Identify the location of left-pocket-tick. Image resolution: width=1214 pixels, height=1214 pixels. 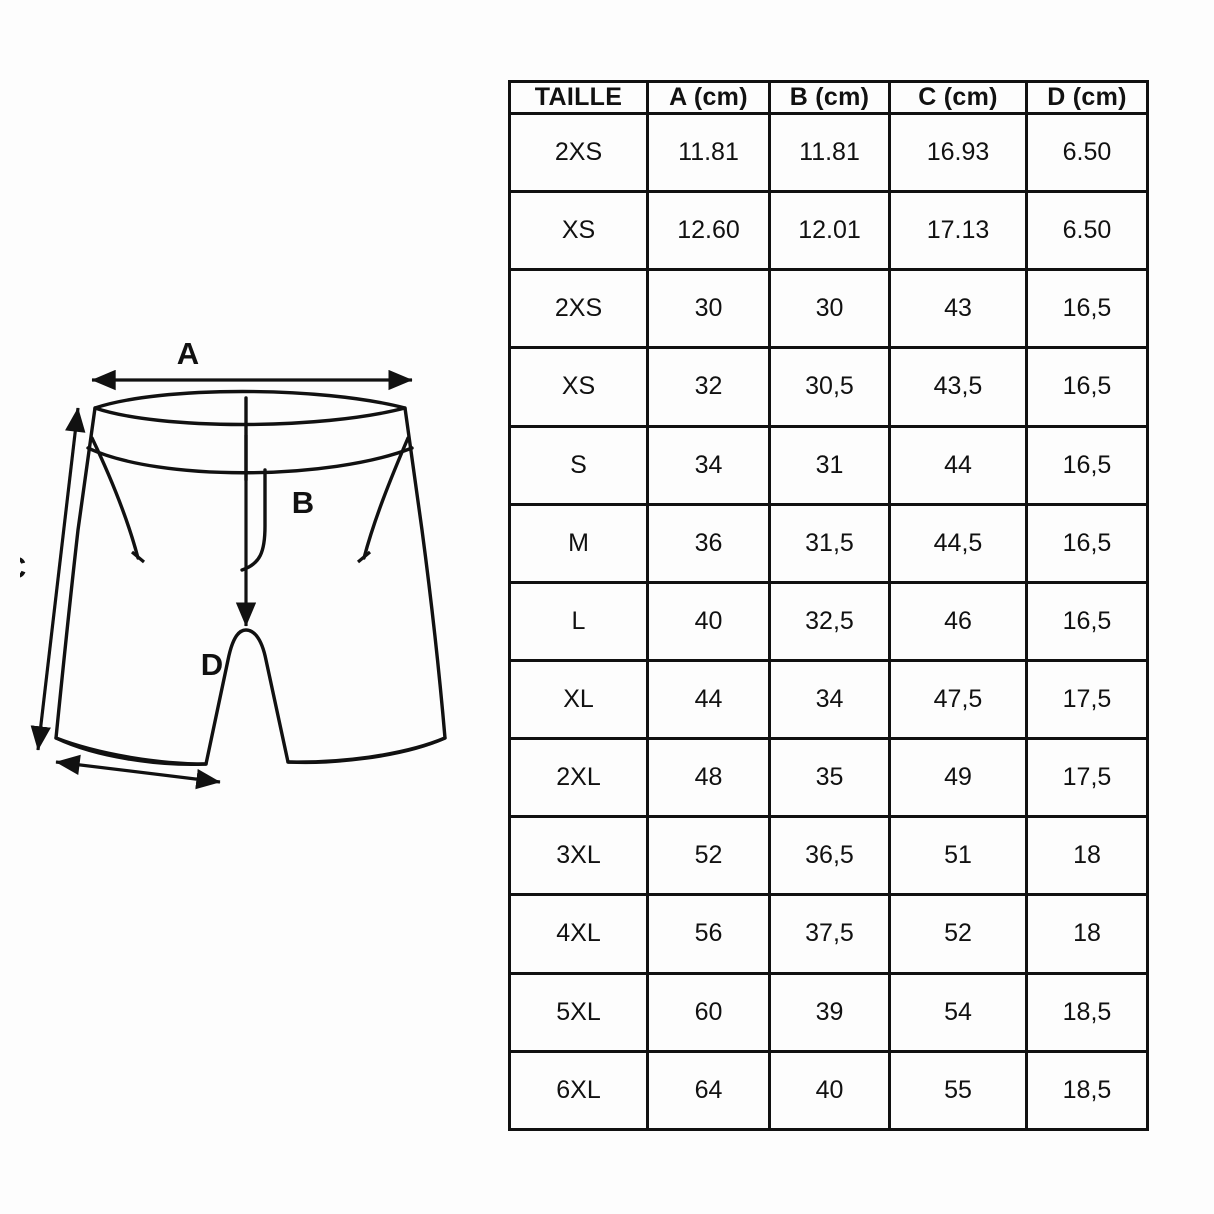
(138, 557).